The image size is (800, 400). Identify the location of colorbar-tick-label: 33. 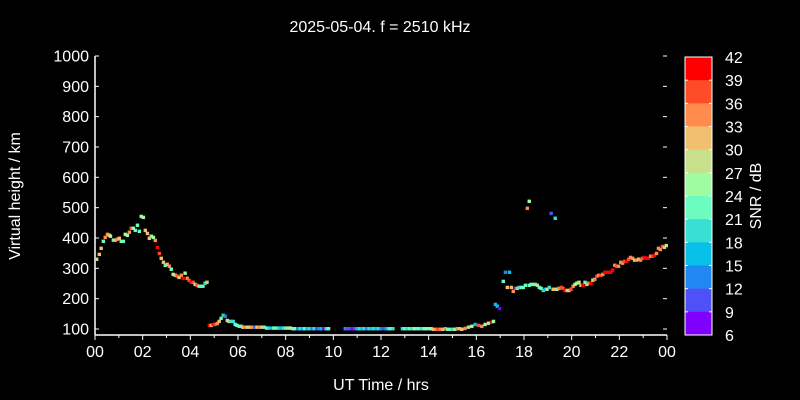
(734, 128).